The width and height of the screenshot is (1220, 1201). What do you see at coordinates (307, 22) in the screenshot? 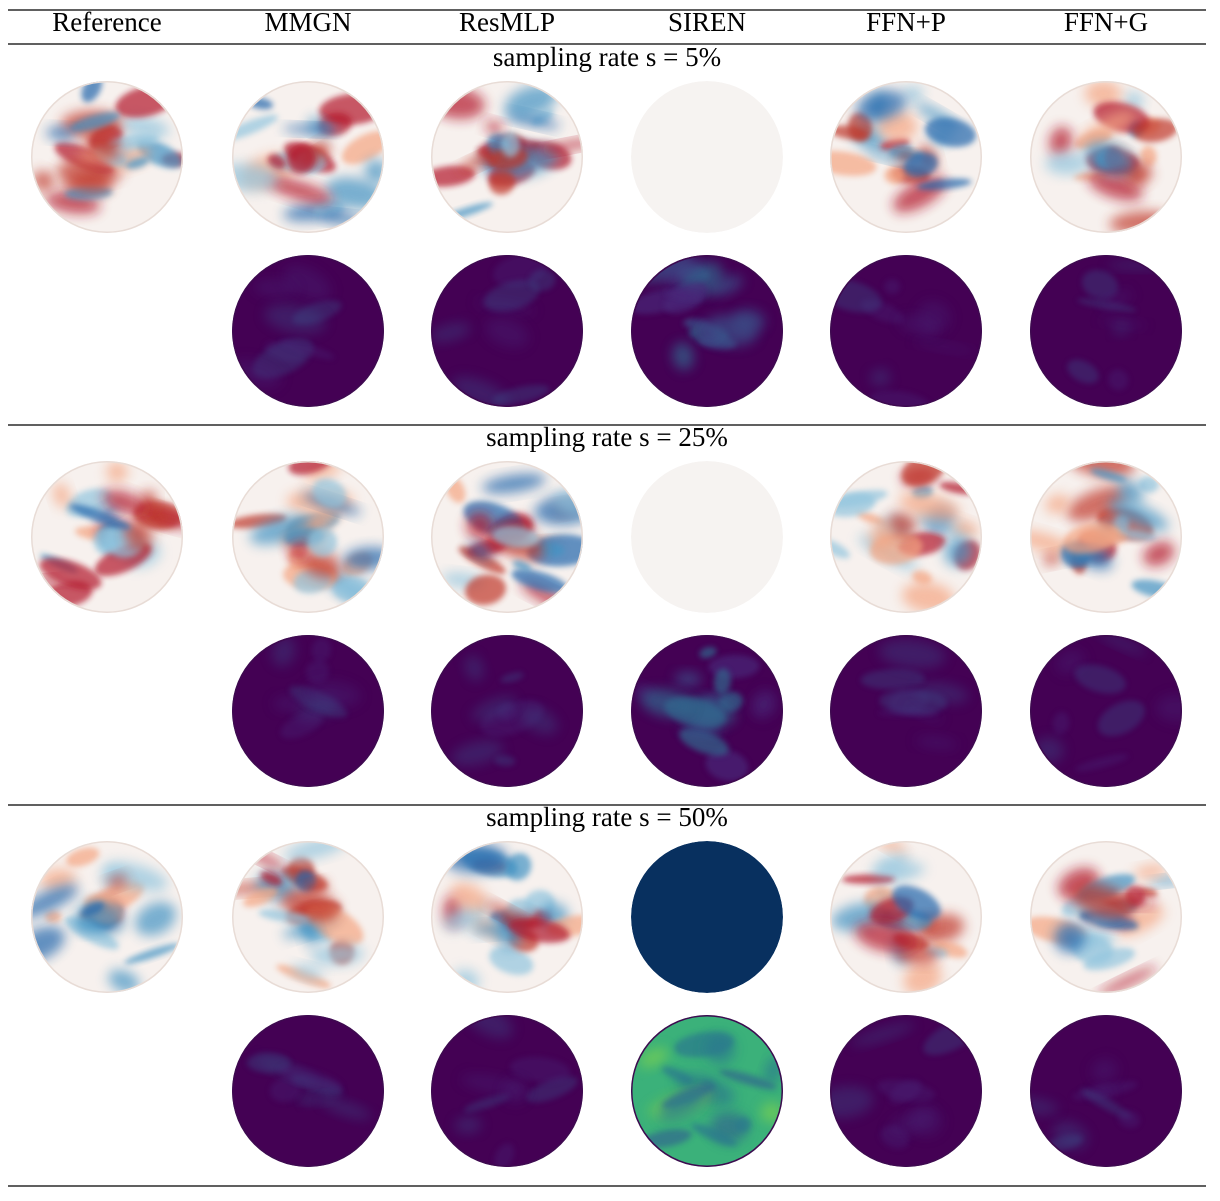
I see `column-header: MMGN` at bounding box center [307, 22].